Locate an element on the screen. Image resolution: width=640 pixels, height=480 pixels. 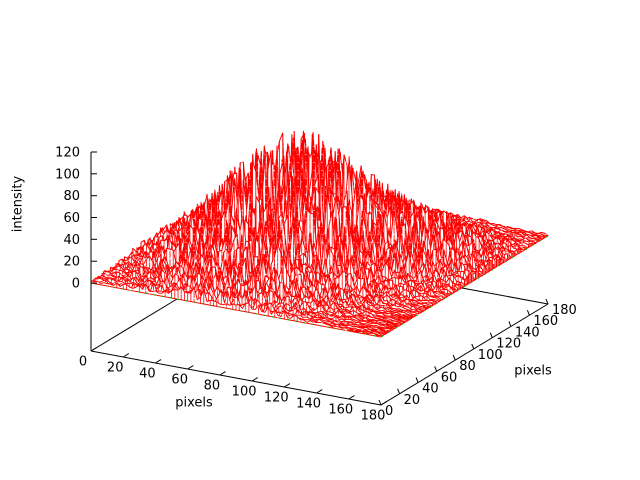
y-tick-label: 180 is located at coordinates (564, 310).